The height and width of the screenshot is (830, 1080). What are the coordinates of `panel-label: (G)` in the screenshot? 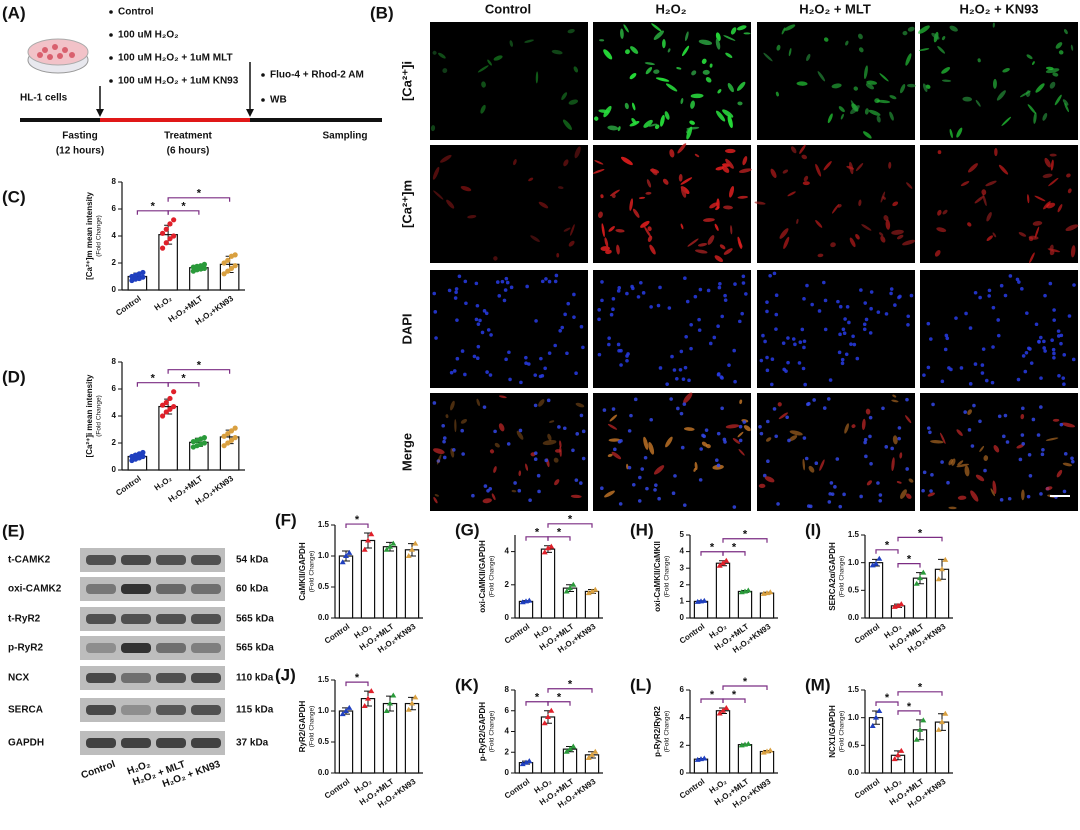 It's located at (467, 529).